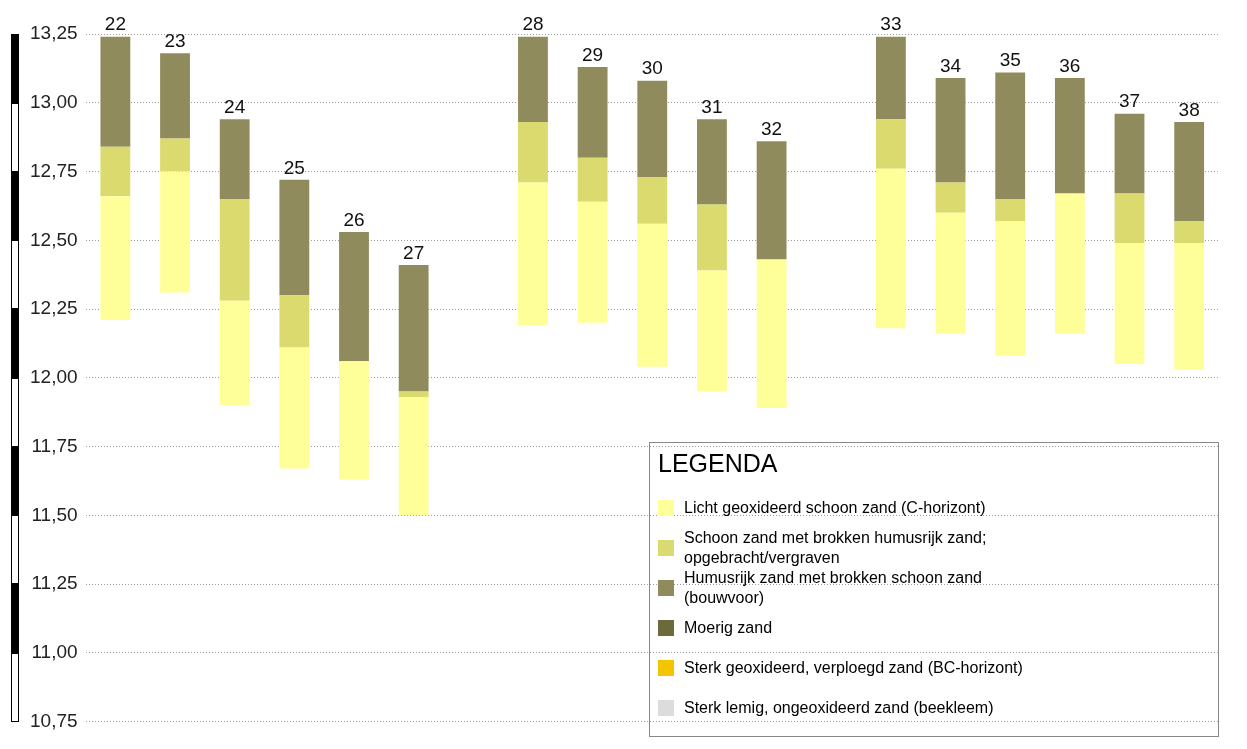 This screenshot has width=1247, height=749. I want to click on y-tick-label: 12,75, so click(54, 170).